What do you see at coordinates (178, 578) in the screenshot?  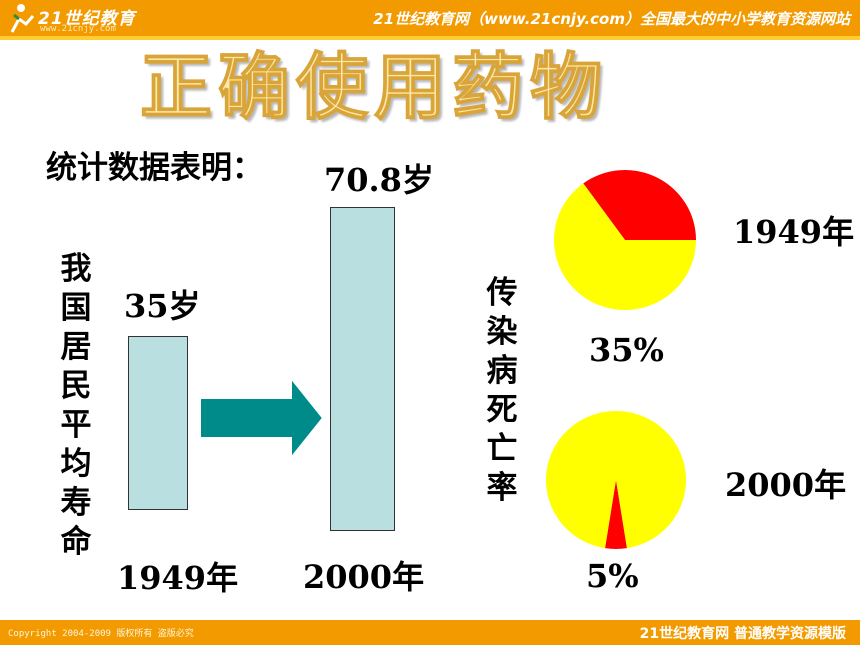 I see `bar-1949-category: 1949年` at bounding box center [178, 578].